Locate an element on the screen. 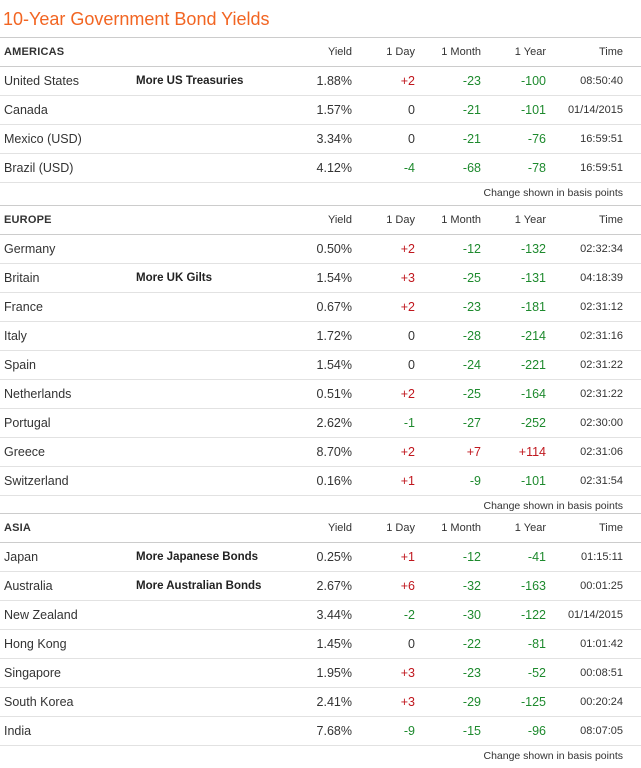 The image size is (641, 768). yield-value: 0.16% is located at coordinates (334, 481).